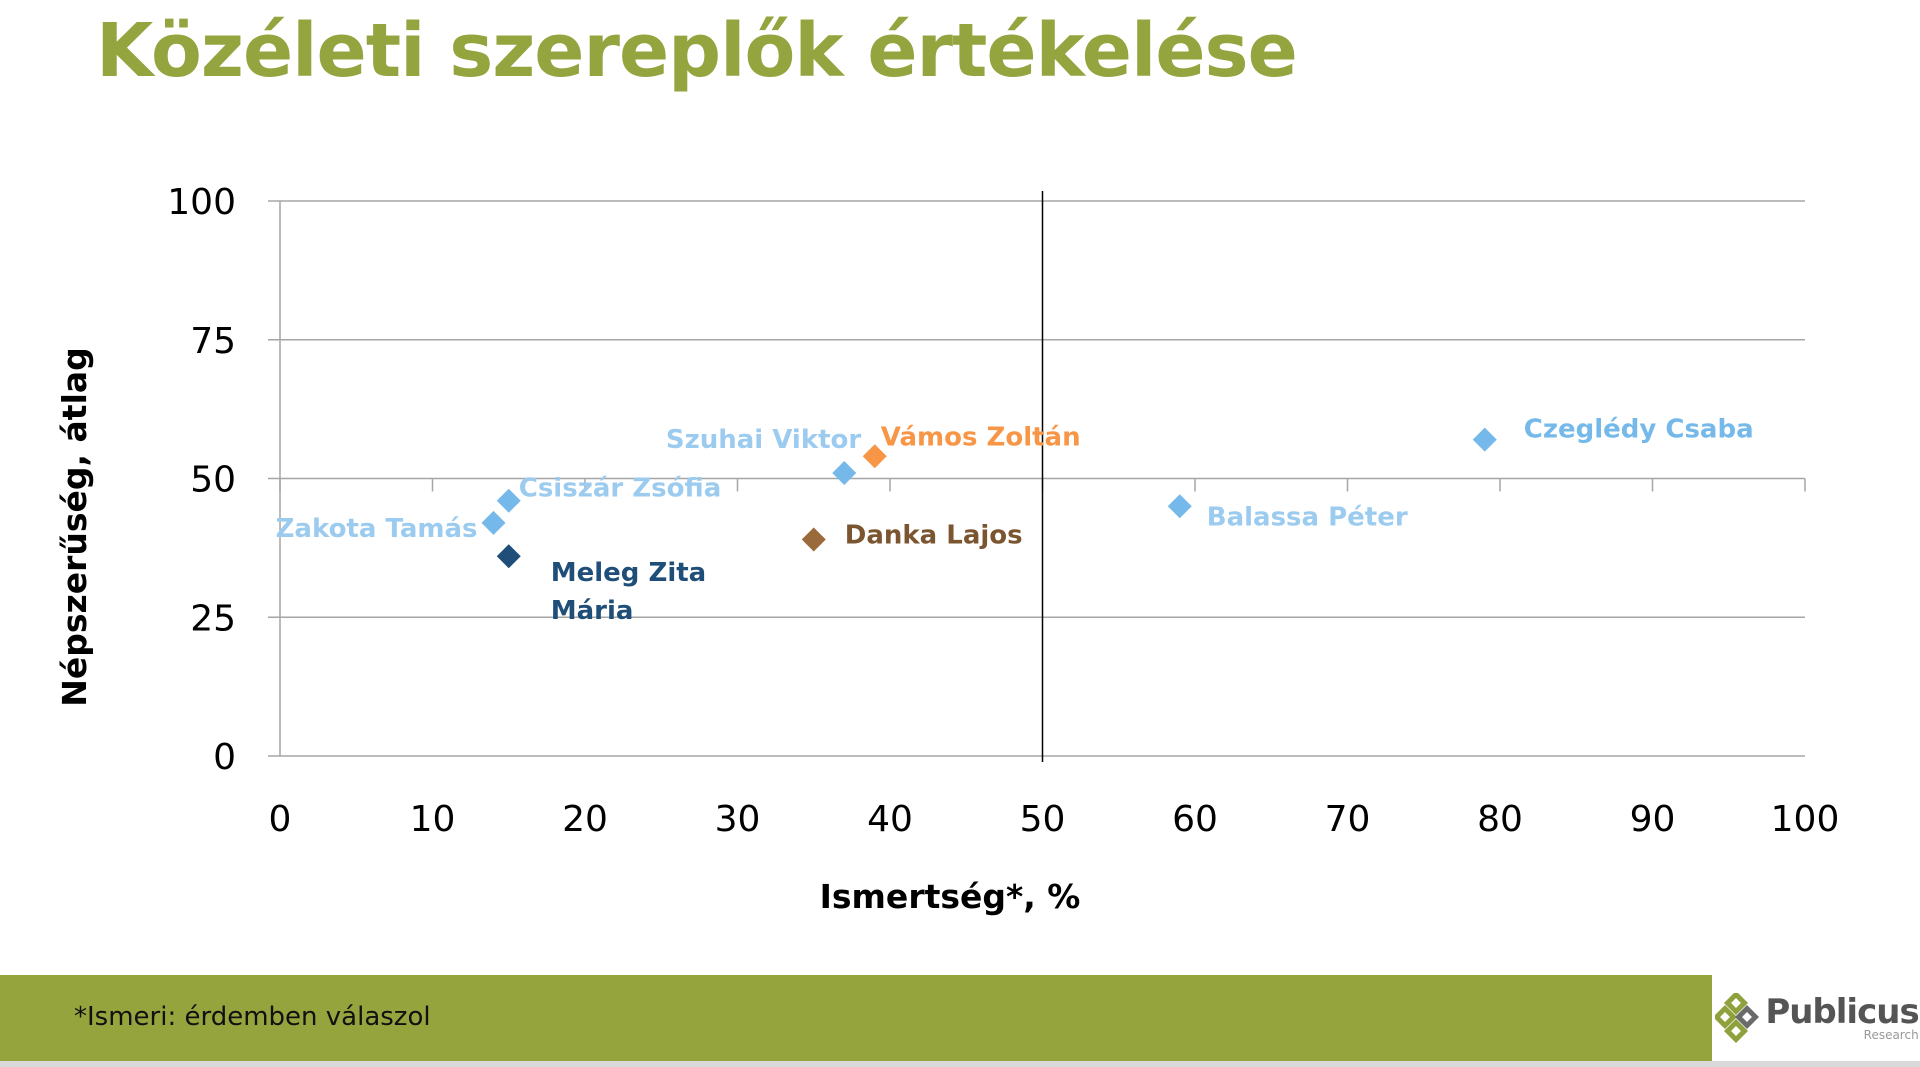 The width and height of the screenshot is (1920, 1067). What do you see at coordinates (1653, 819) in the screenshot?
I see `x-tick-label-90: 90` at bounding box center [1653, 819].